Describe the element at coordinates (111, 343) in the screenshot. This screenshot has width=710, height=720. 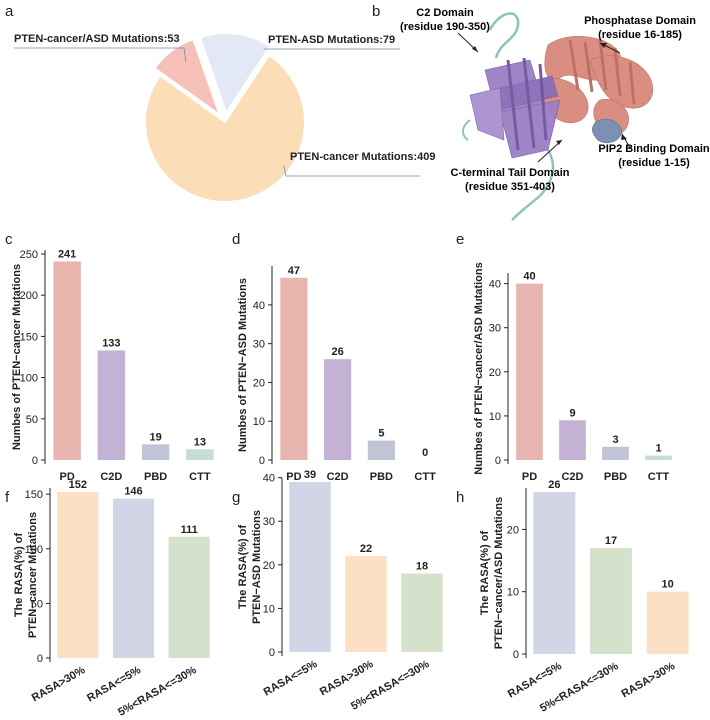
I see `bar-value-label: 133` at that location.